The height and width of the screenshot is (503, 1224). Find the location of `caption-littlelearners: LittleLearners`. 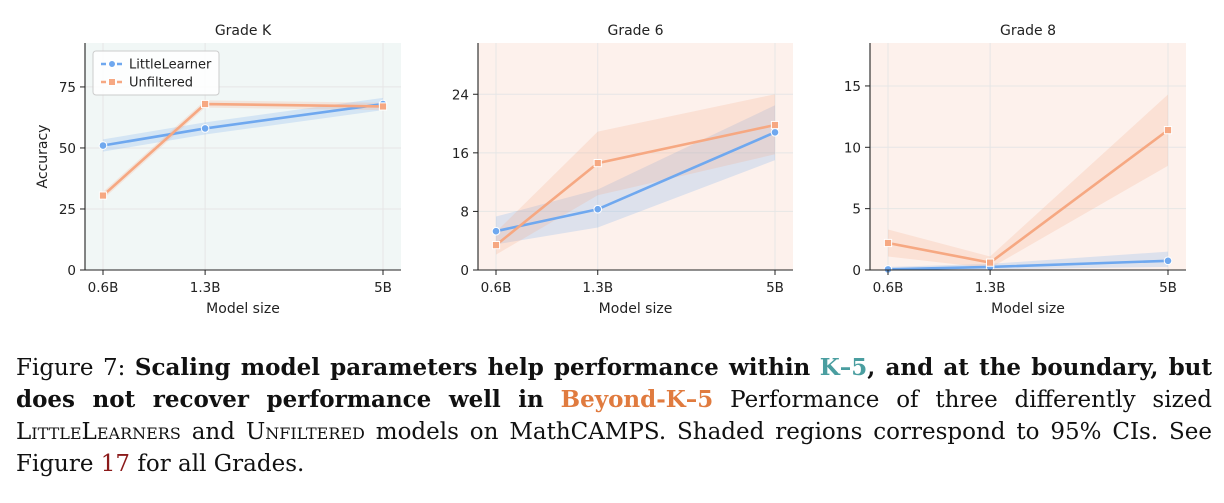

caption-littlelearners: LittleLearners is located at coordinates (98, 432).